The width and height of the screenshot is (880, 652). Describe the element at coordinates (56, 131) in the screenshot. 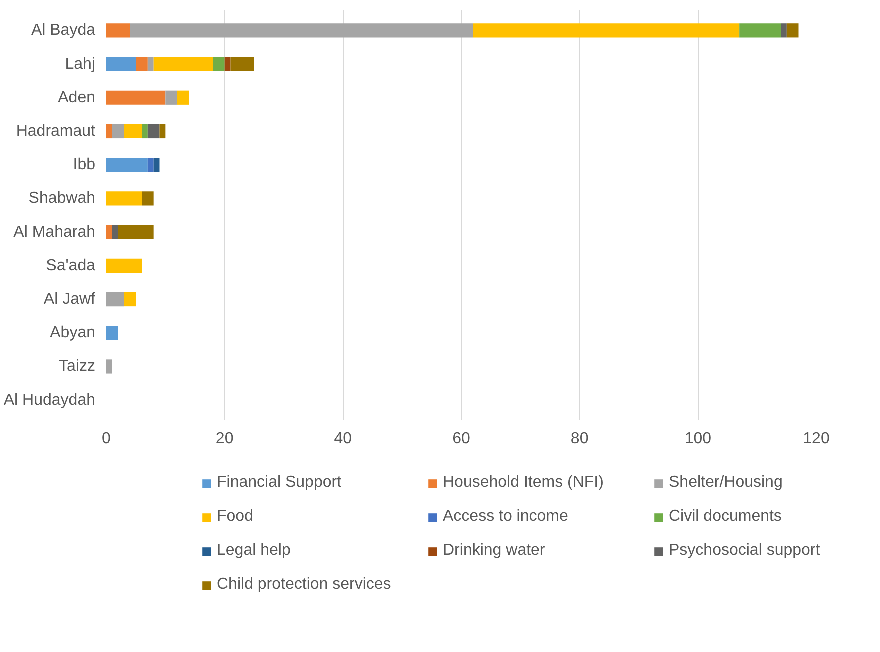

I see `y-tick-label: Hadramaut` at that location.